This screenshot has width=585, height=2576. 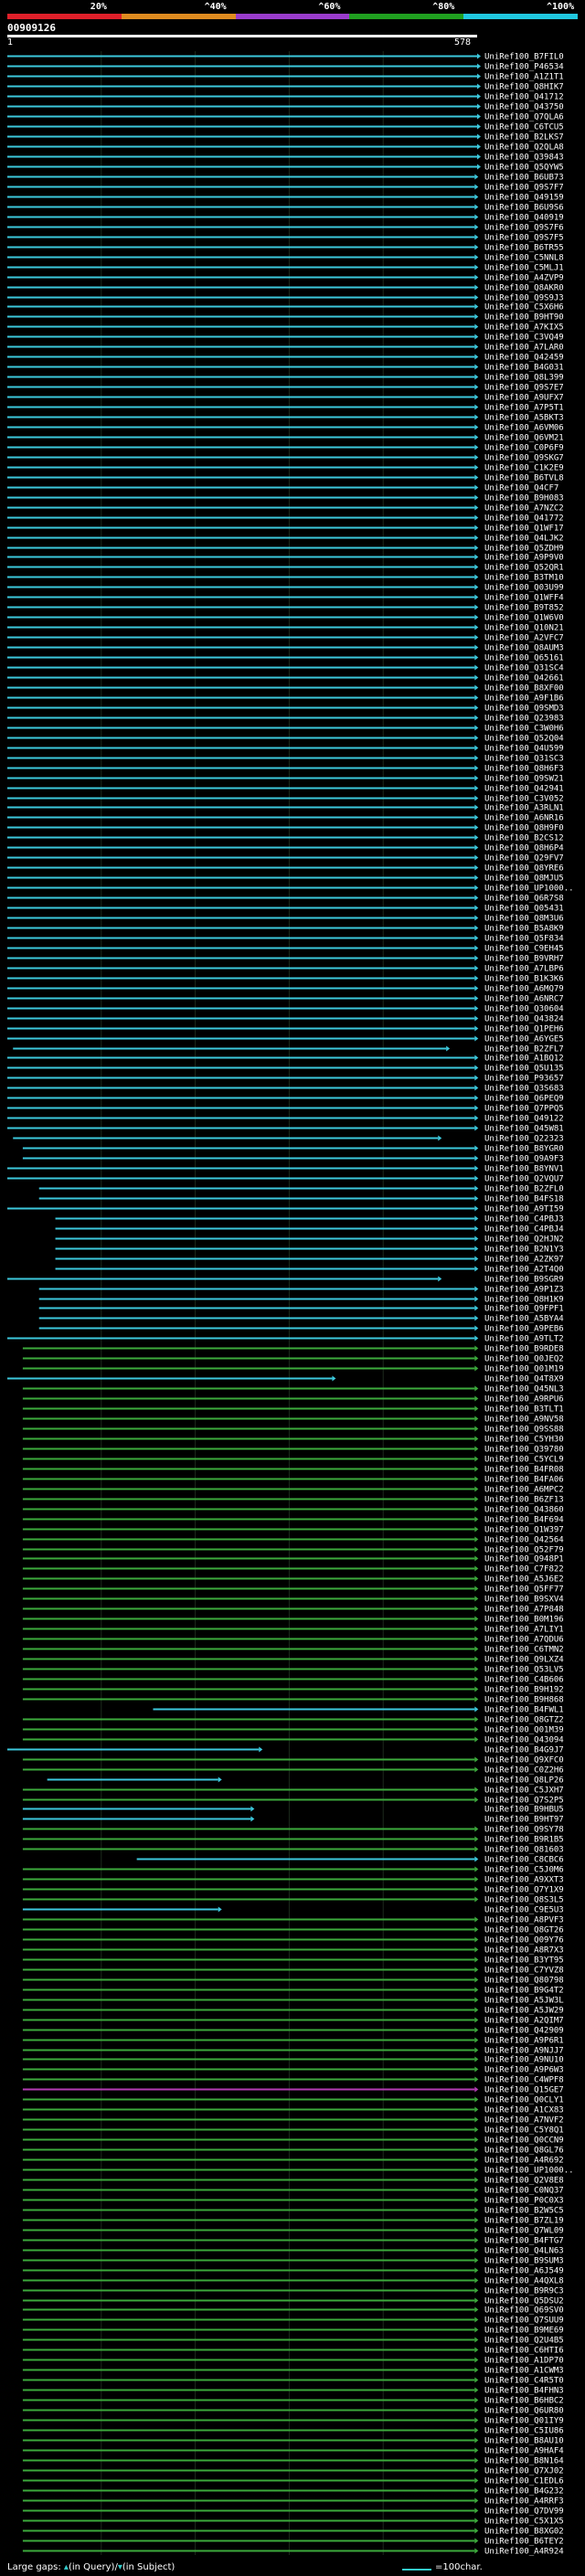 What do you see at coordinates (524, 2411) in the screenshot?
I see `hit-label: UniRef100_Q6UR80` at bounding box center [524, 2411].